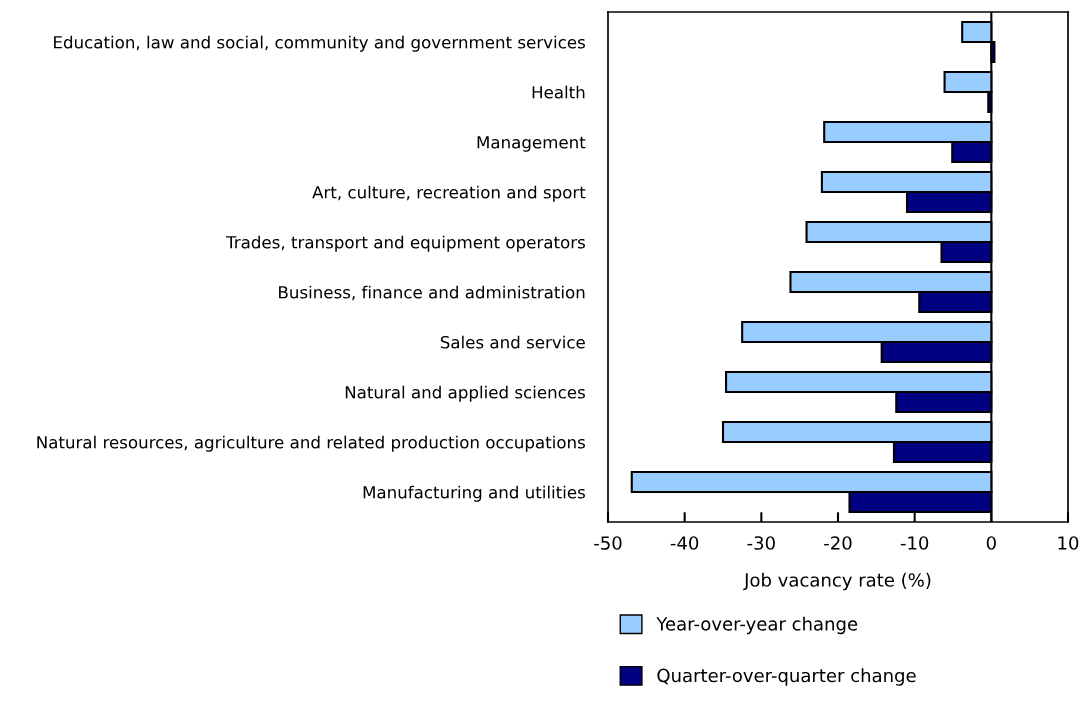  Describe the element at coordinates (838, 543) in the screenshot. I see `x-tick-label: -20` at that location.